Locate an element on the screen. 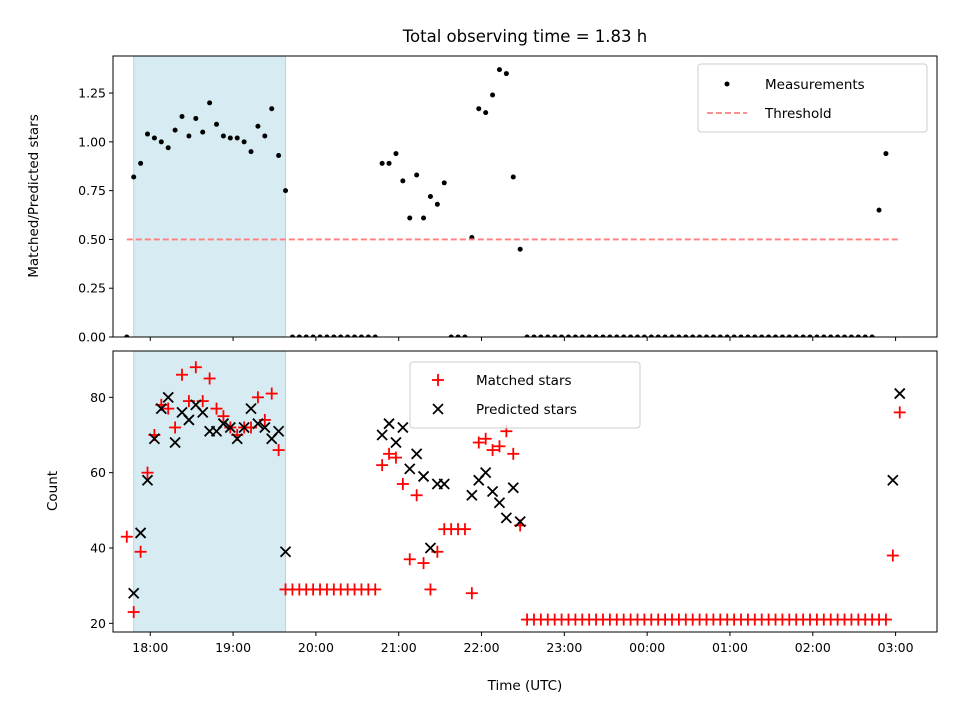 This screenshot has width=960, height=724. x-tick-label: 03:00 is located at coordinates (896, 647).